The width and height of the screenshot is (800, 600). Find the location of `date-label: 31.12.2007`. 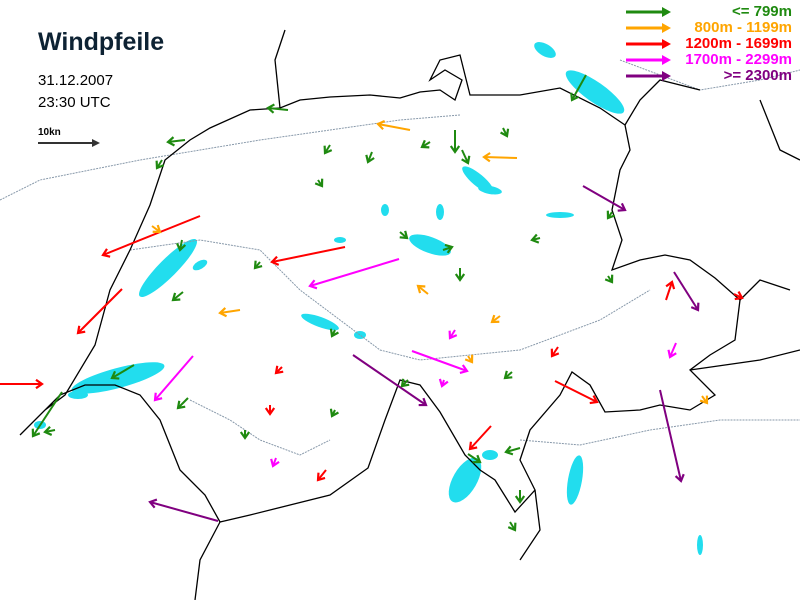

date-label: 31.12.2007 is located at coordinates (76, 80).